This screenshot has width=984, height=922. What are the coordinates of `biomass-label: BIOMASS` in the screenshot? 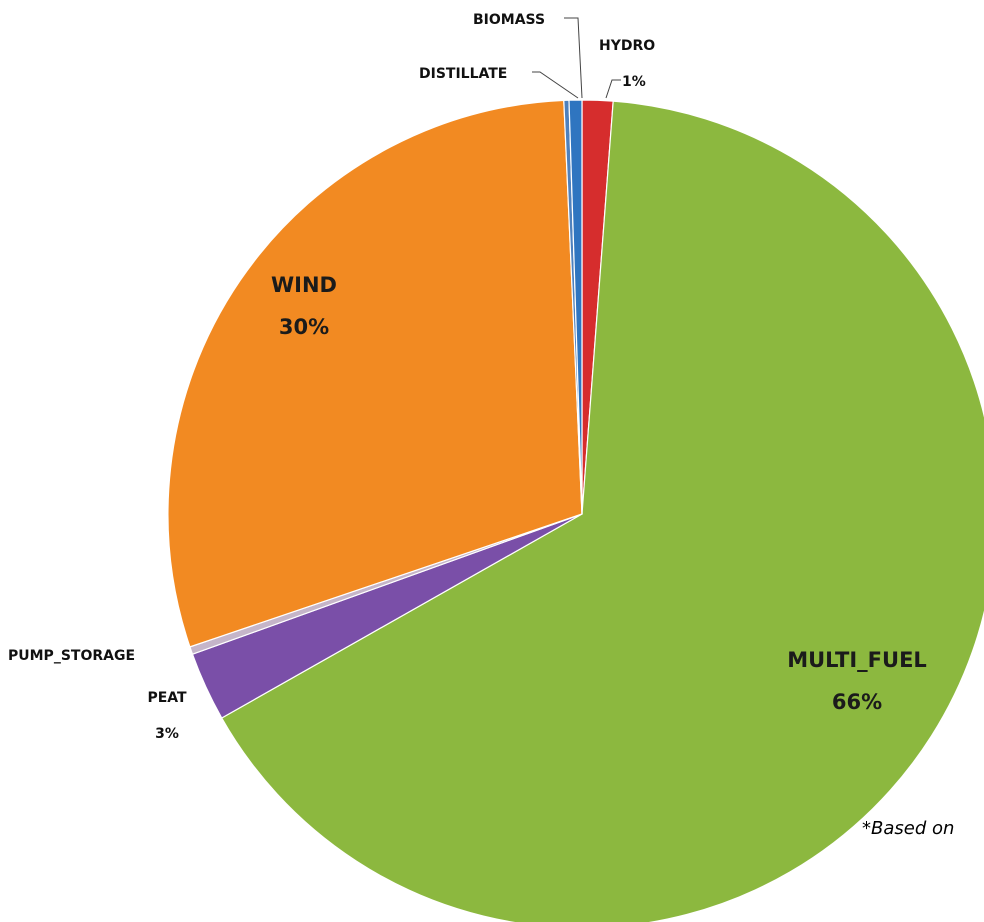 It's located at (509, 20).